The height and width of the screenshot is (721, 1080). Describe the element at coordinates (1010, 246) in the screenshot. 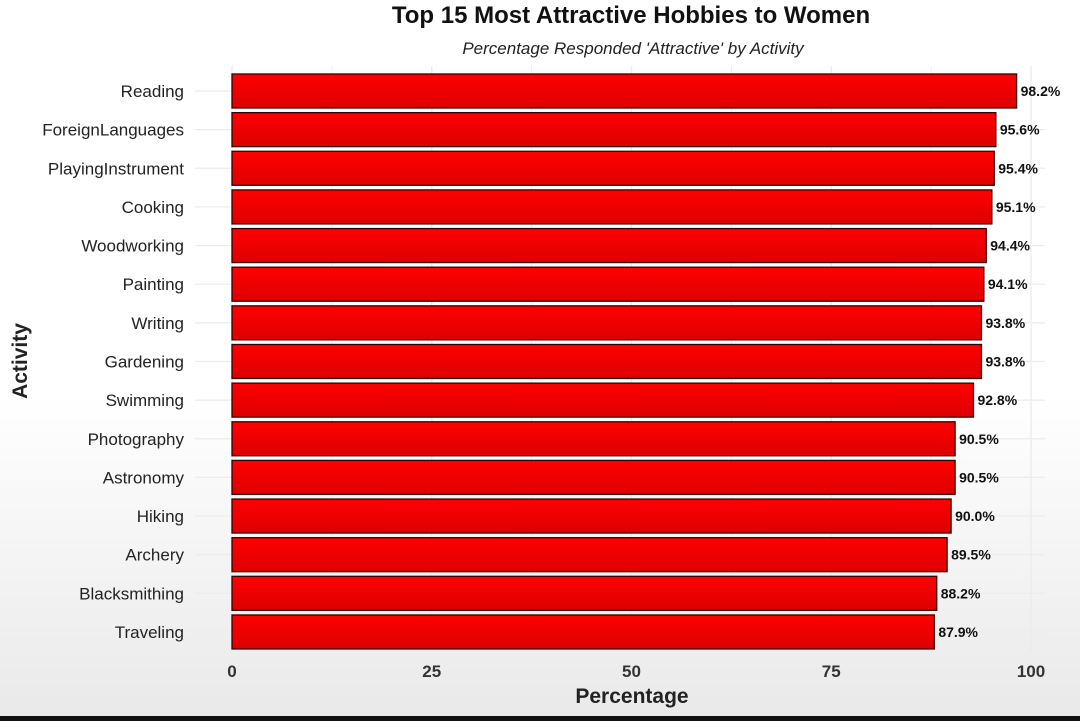

I see `value-label: 94.4%` at that location.